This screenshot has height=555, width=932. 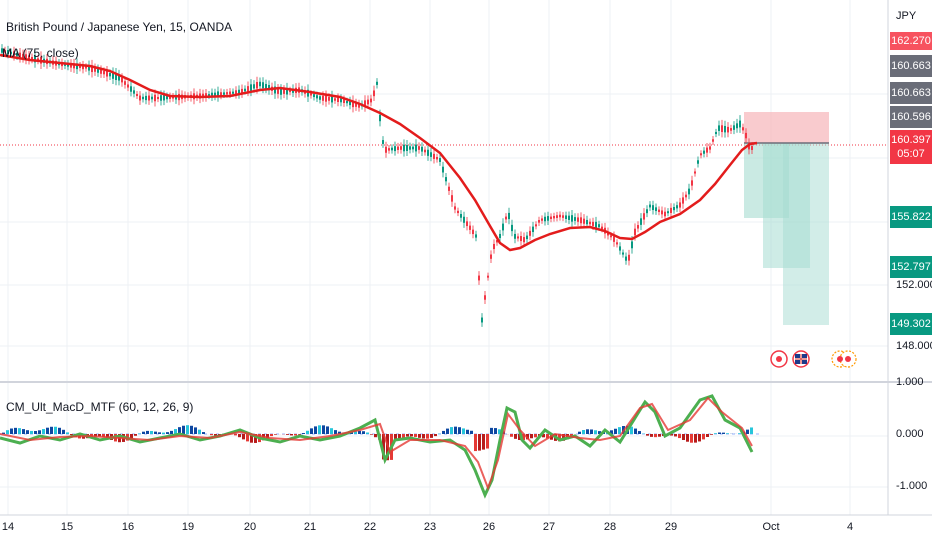 I want to click on stop-loss-zone, so click(x=786, y=127).